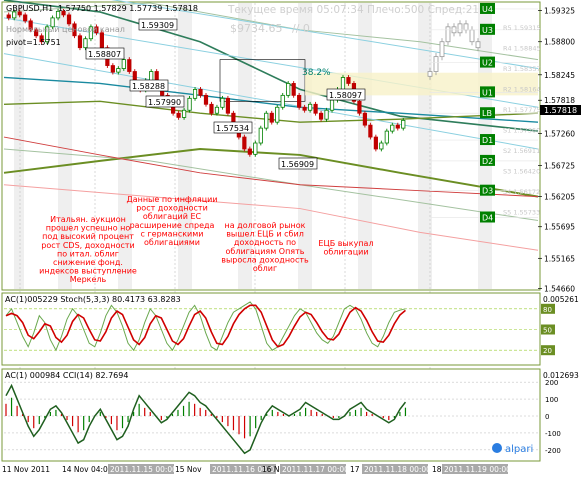  What do you see at coordinates (477, 469) in the screenshot?
I see `time-tick: 2011.11.19 00:00` at bounding box center [477, 469].